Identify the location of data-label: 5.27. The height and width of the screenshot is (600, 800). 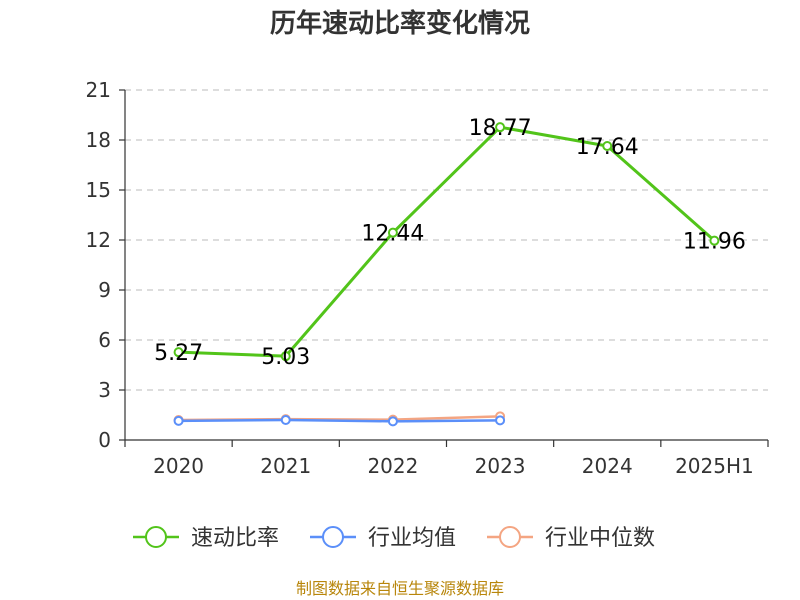
(178, 353).